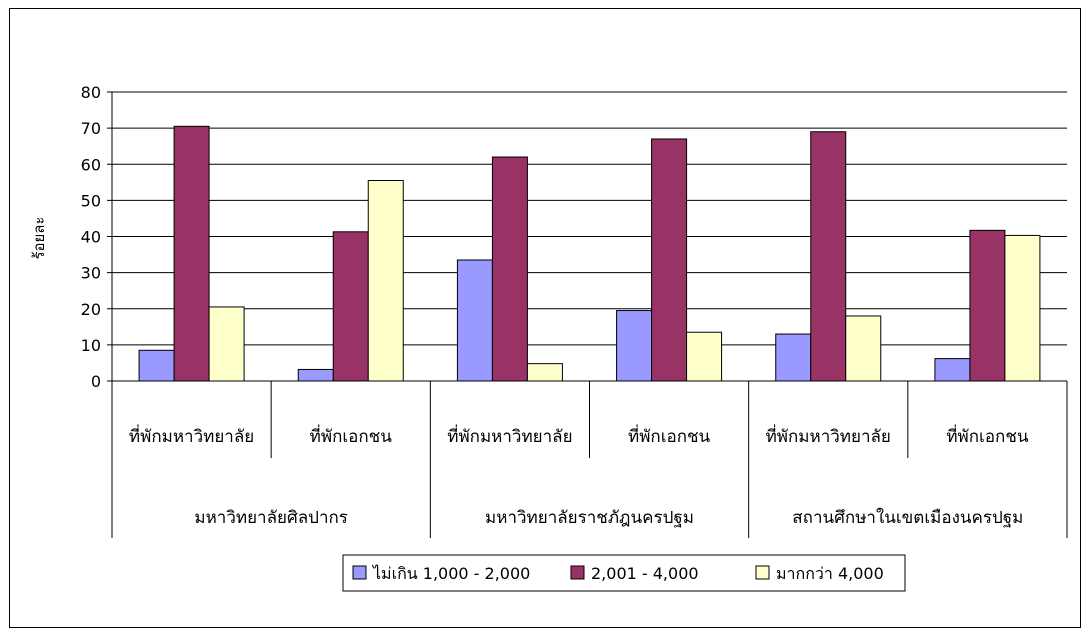 This screenshot has height=628, width=1090. I want to click on x-group-label: มหาวิทยาลัยราชภัฎนครปฐม, so click(589, 518).